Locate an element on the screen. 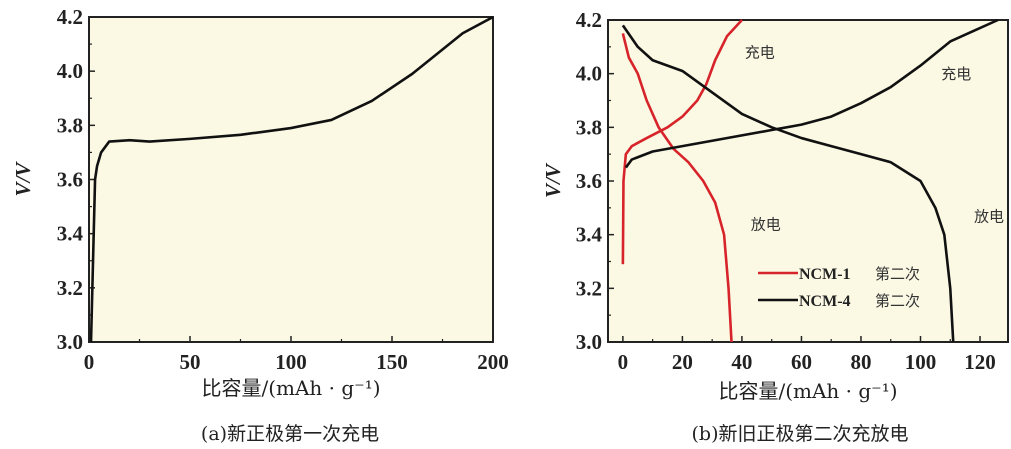  x-tick-label: 200 is located at coordinates (493, 362).